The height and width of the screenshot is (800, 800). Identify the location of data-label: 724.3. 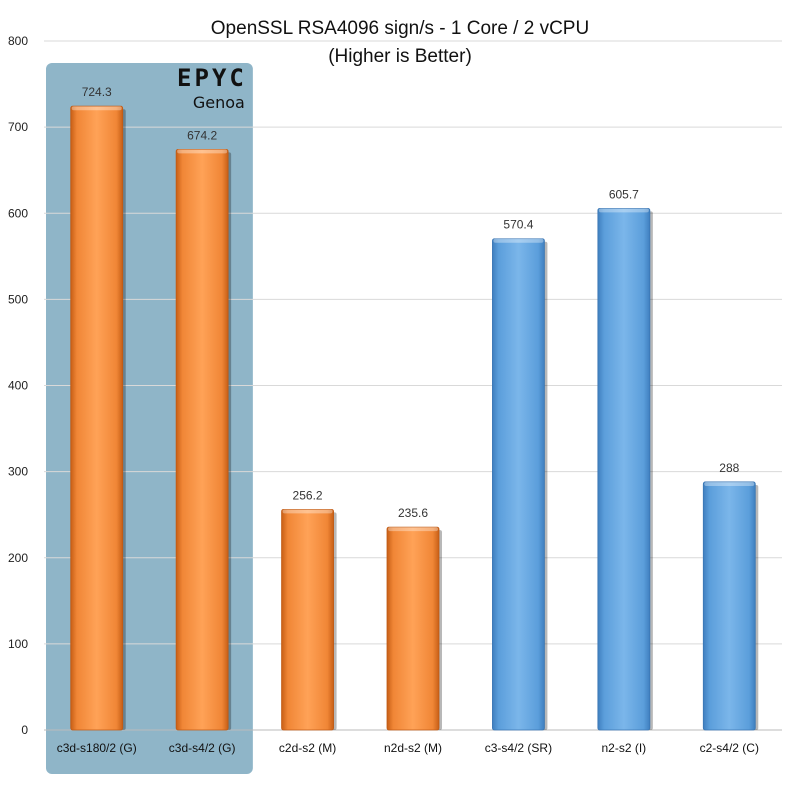
(97, 92).